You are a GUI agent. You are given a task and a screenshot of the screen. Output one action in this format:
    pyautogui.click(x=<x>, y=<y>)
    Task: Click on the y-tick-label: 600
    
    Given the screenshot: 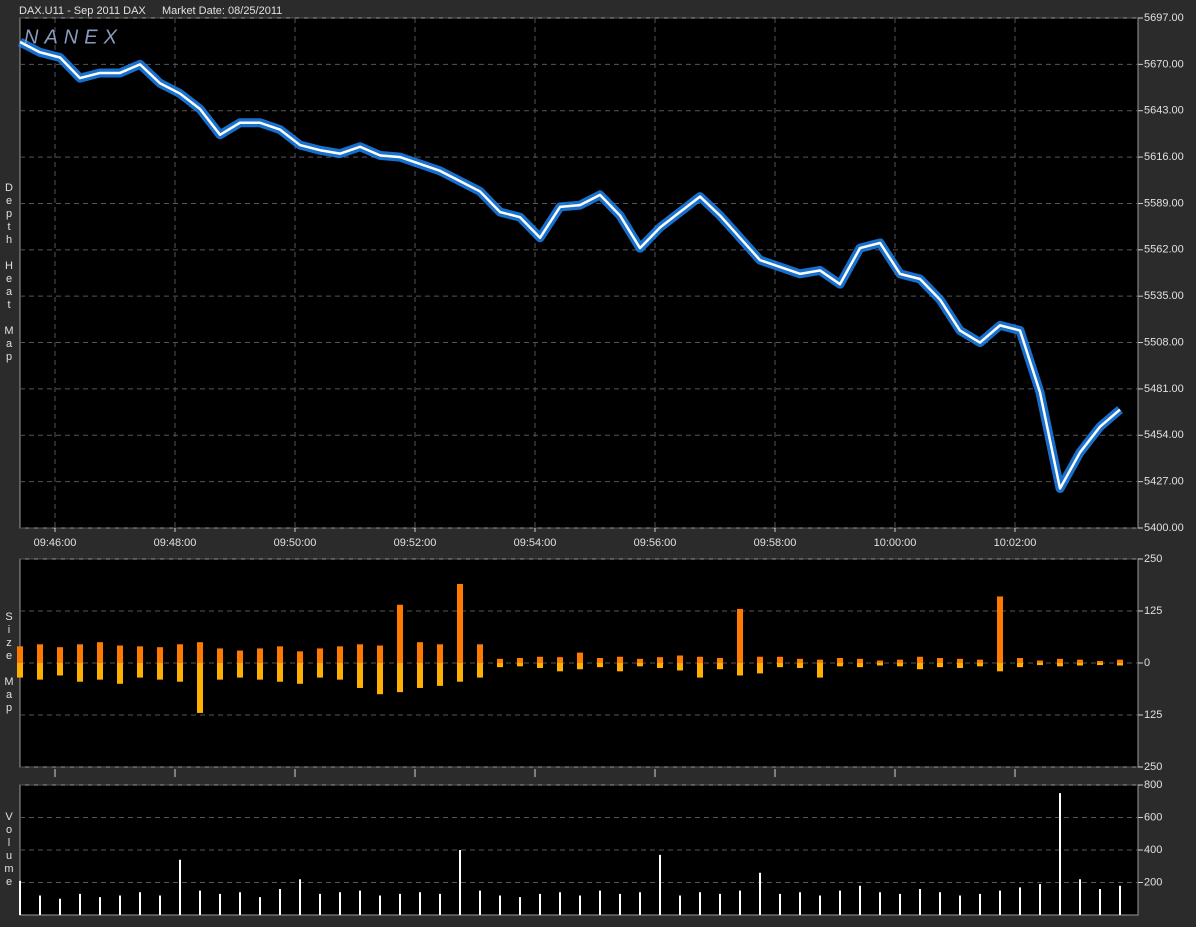 What is the action you would take?
    pyautogui.click(x=1153, y=817)
    